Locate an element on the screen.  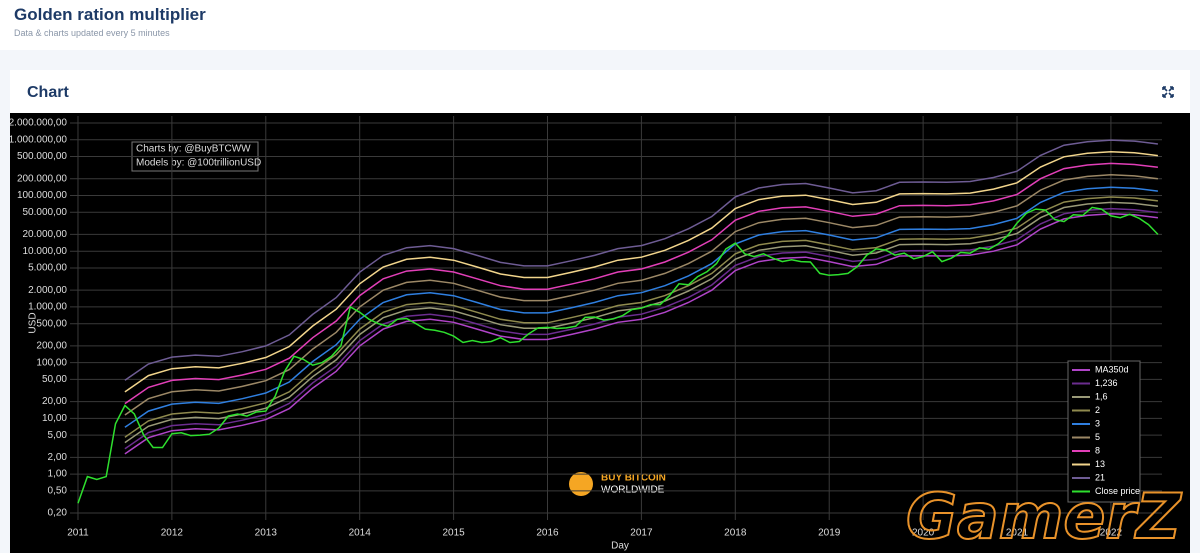
legend-label: 21 is located at coordinates (1100, 477).